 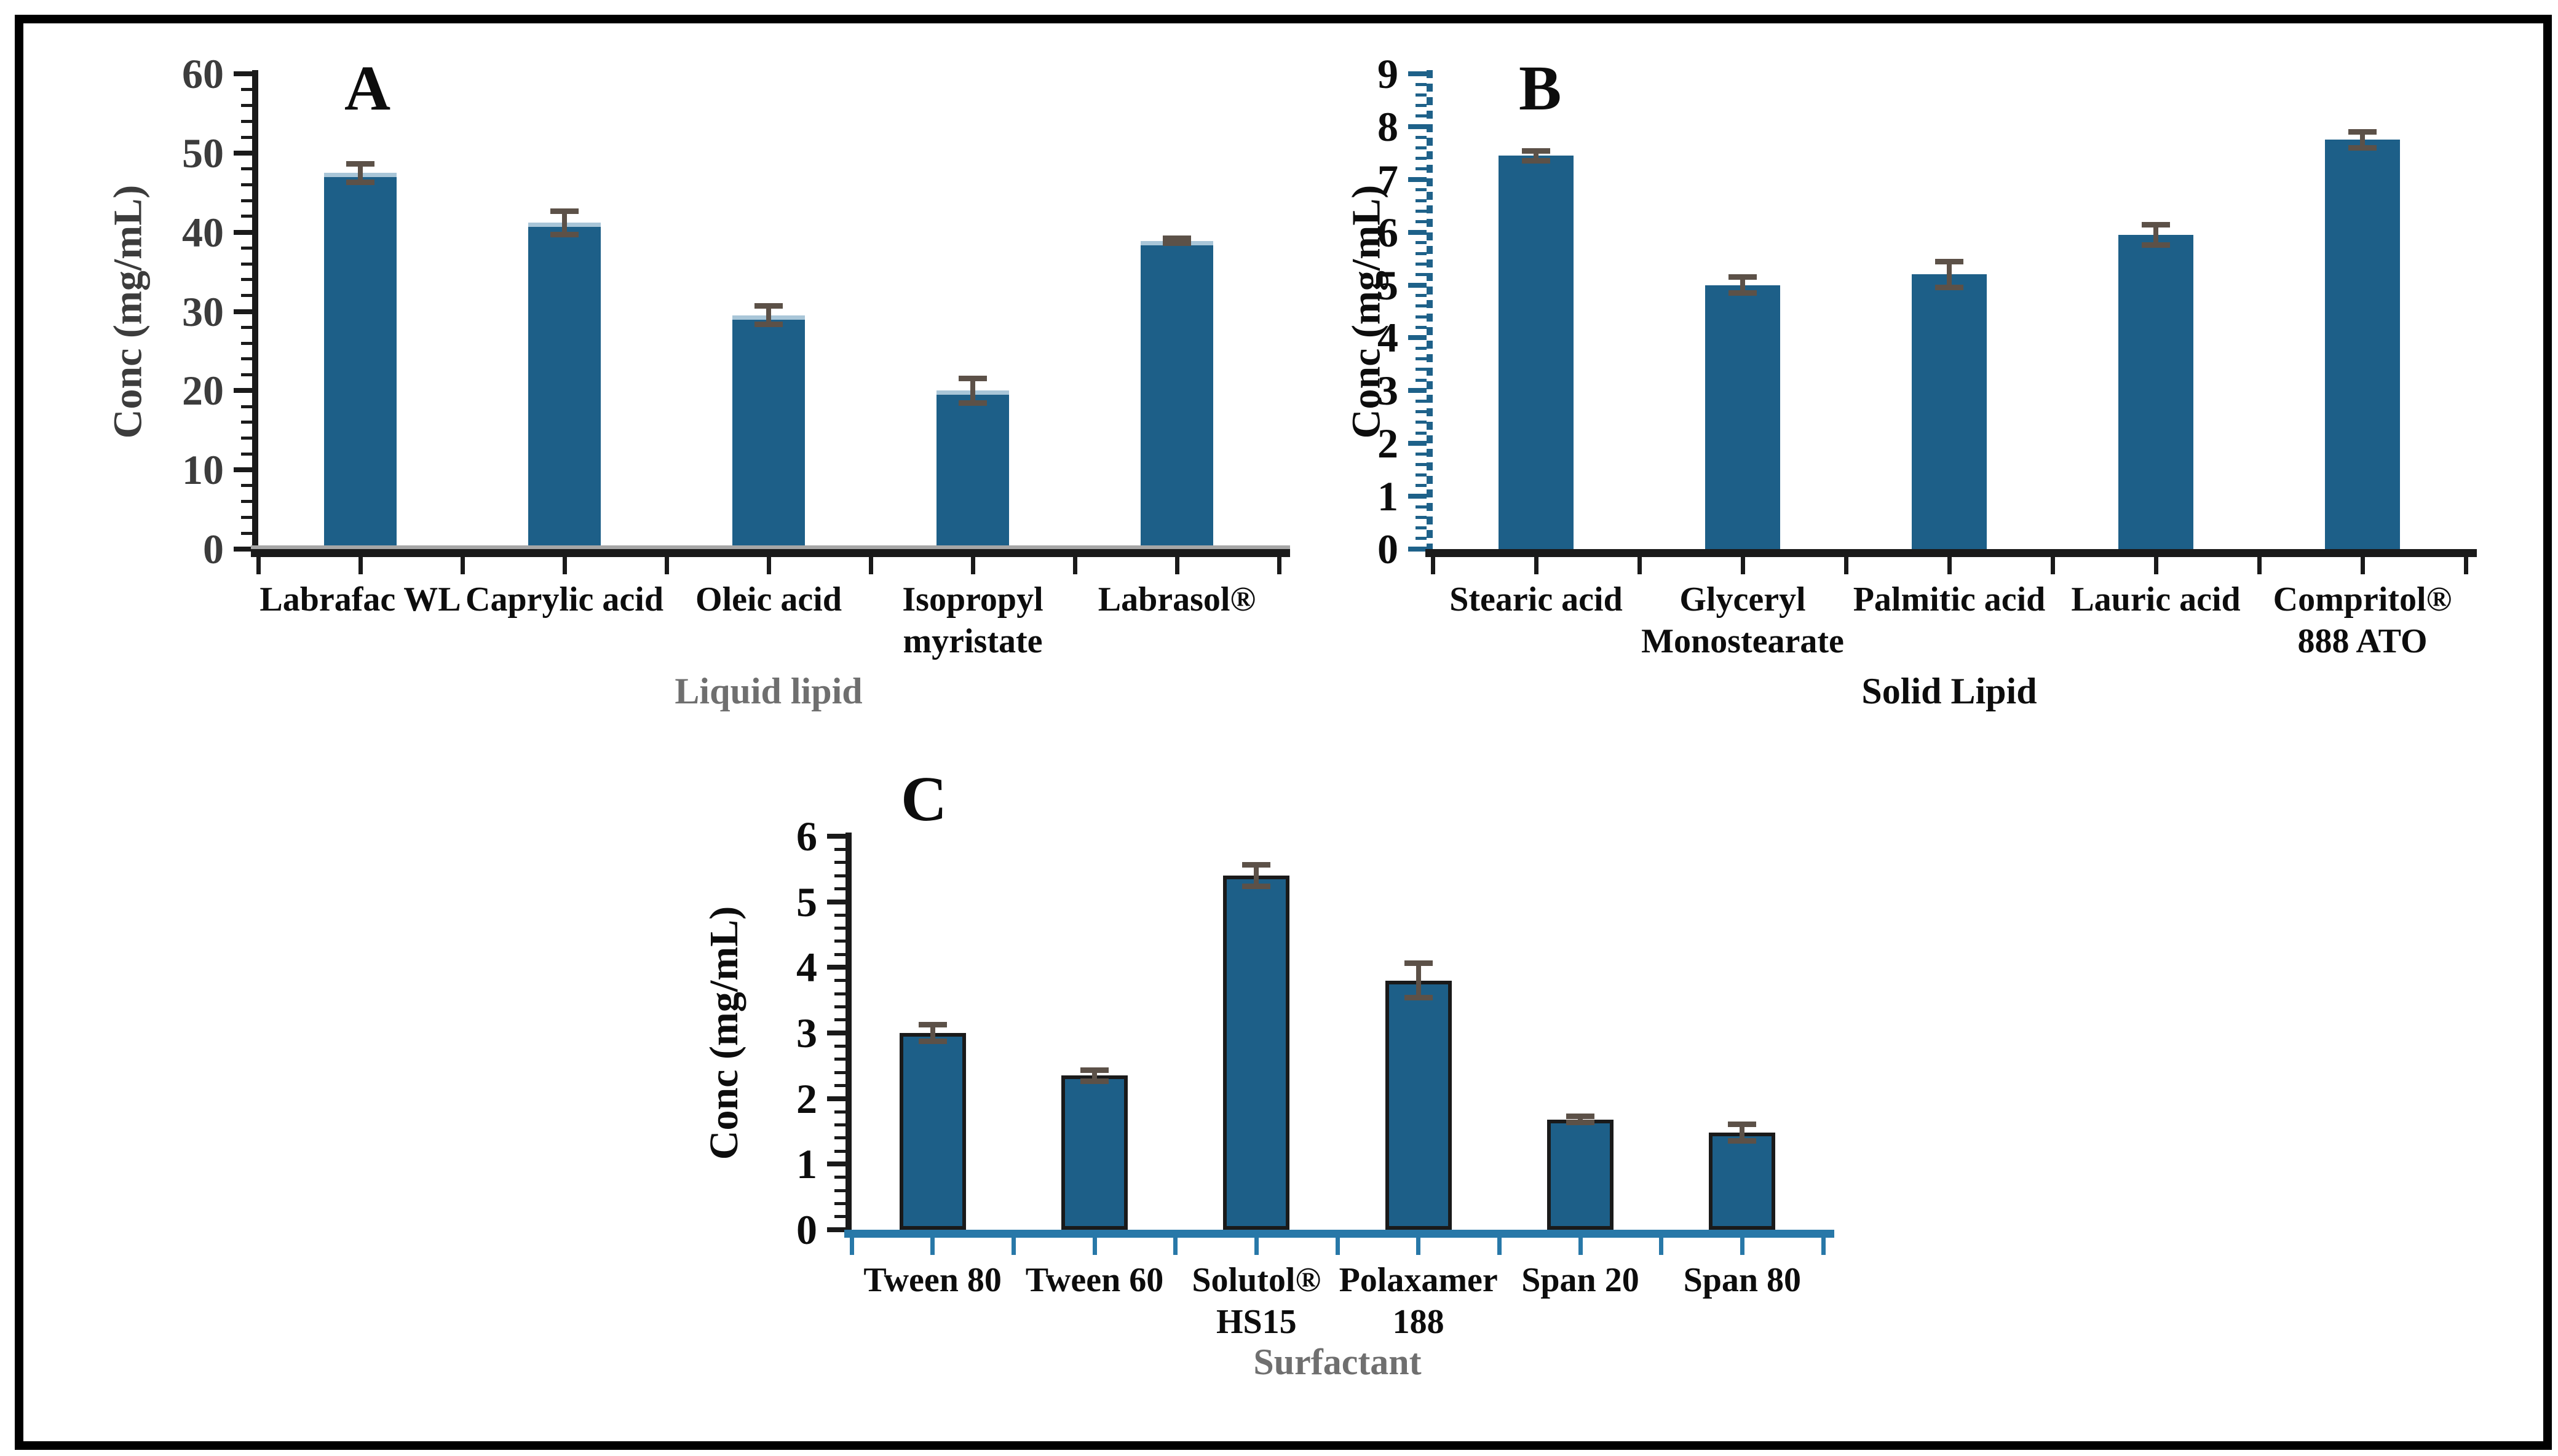 I want to click on category-label-line: Glyceryl, so click(x=1742, y=599).